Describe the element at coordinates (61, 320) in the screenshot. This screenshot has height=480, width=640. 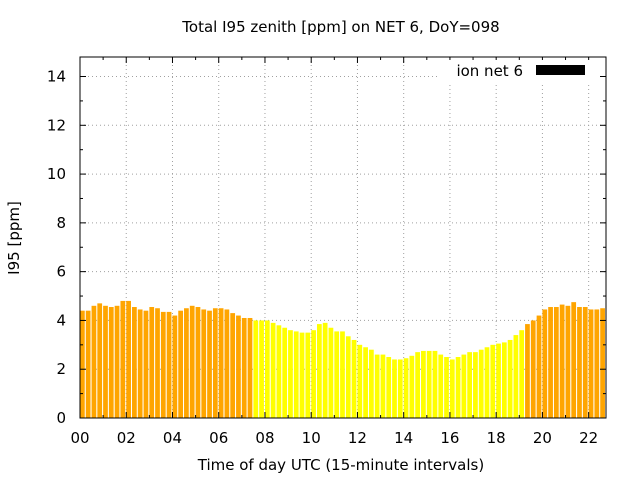
I see `y-tick-label: 4` at that location.